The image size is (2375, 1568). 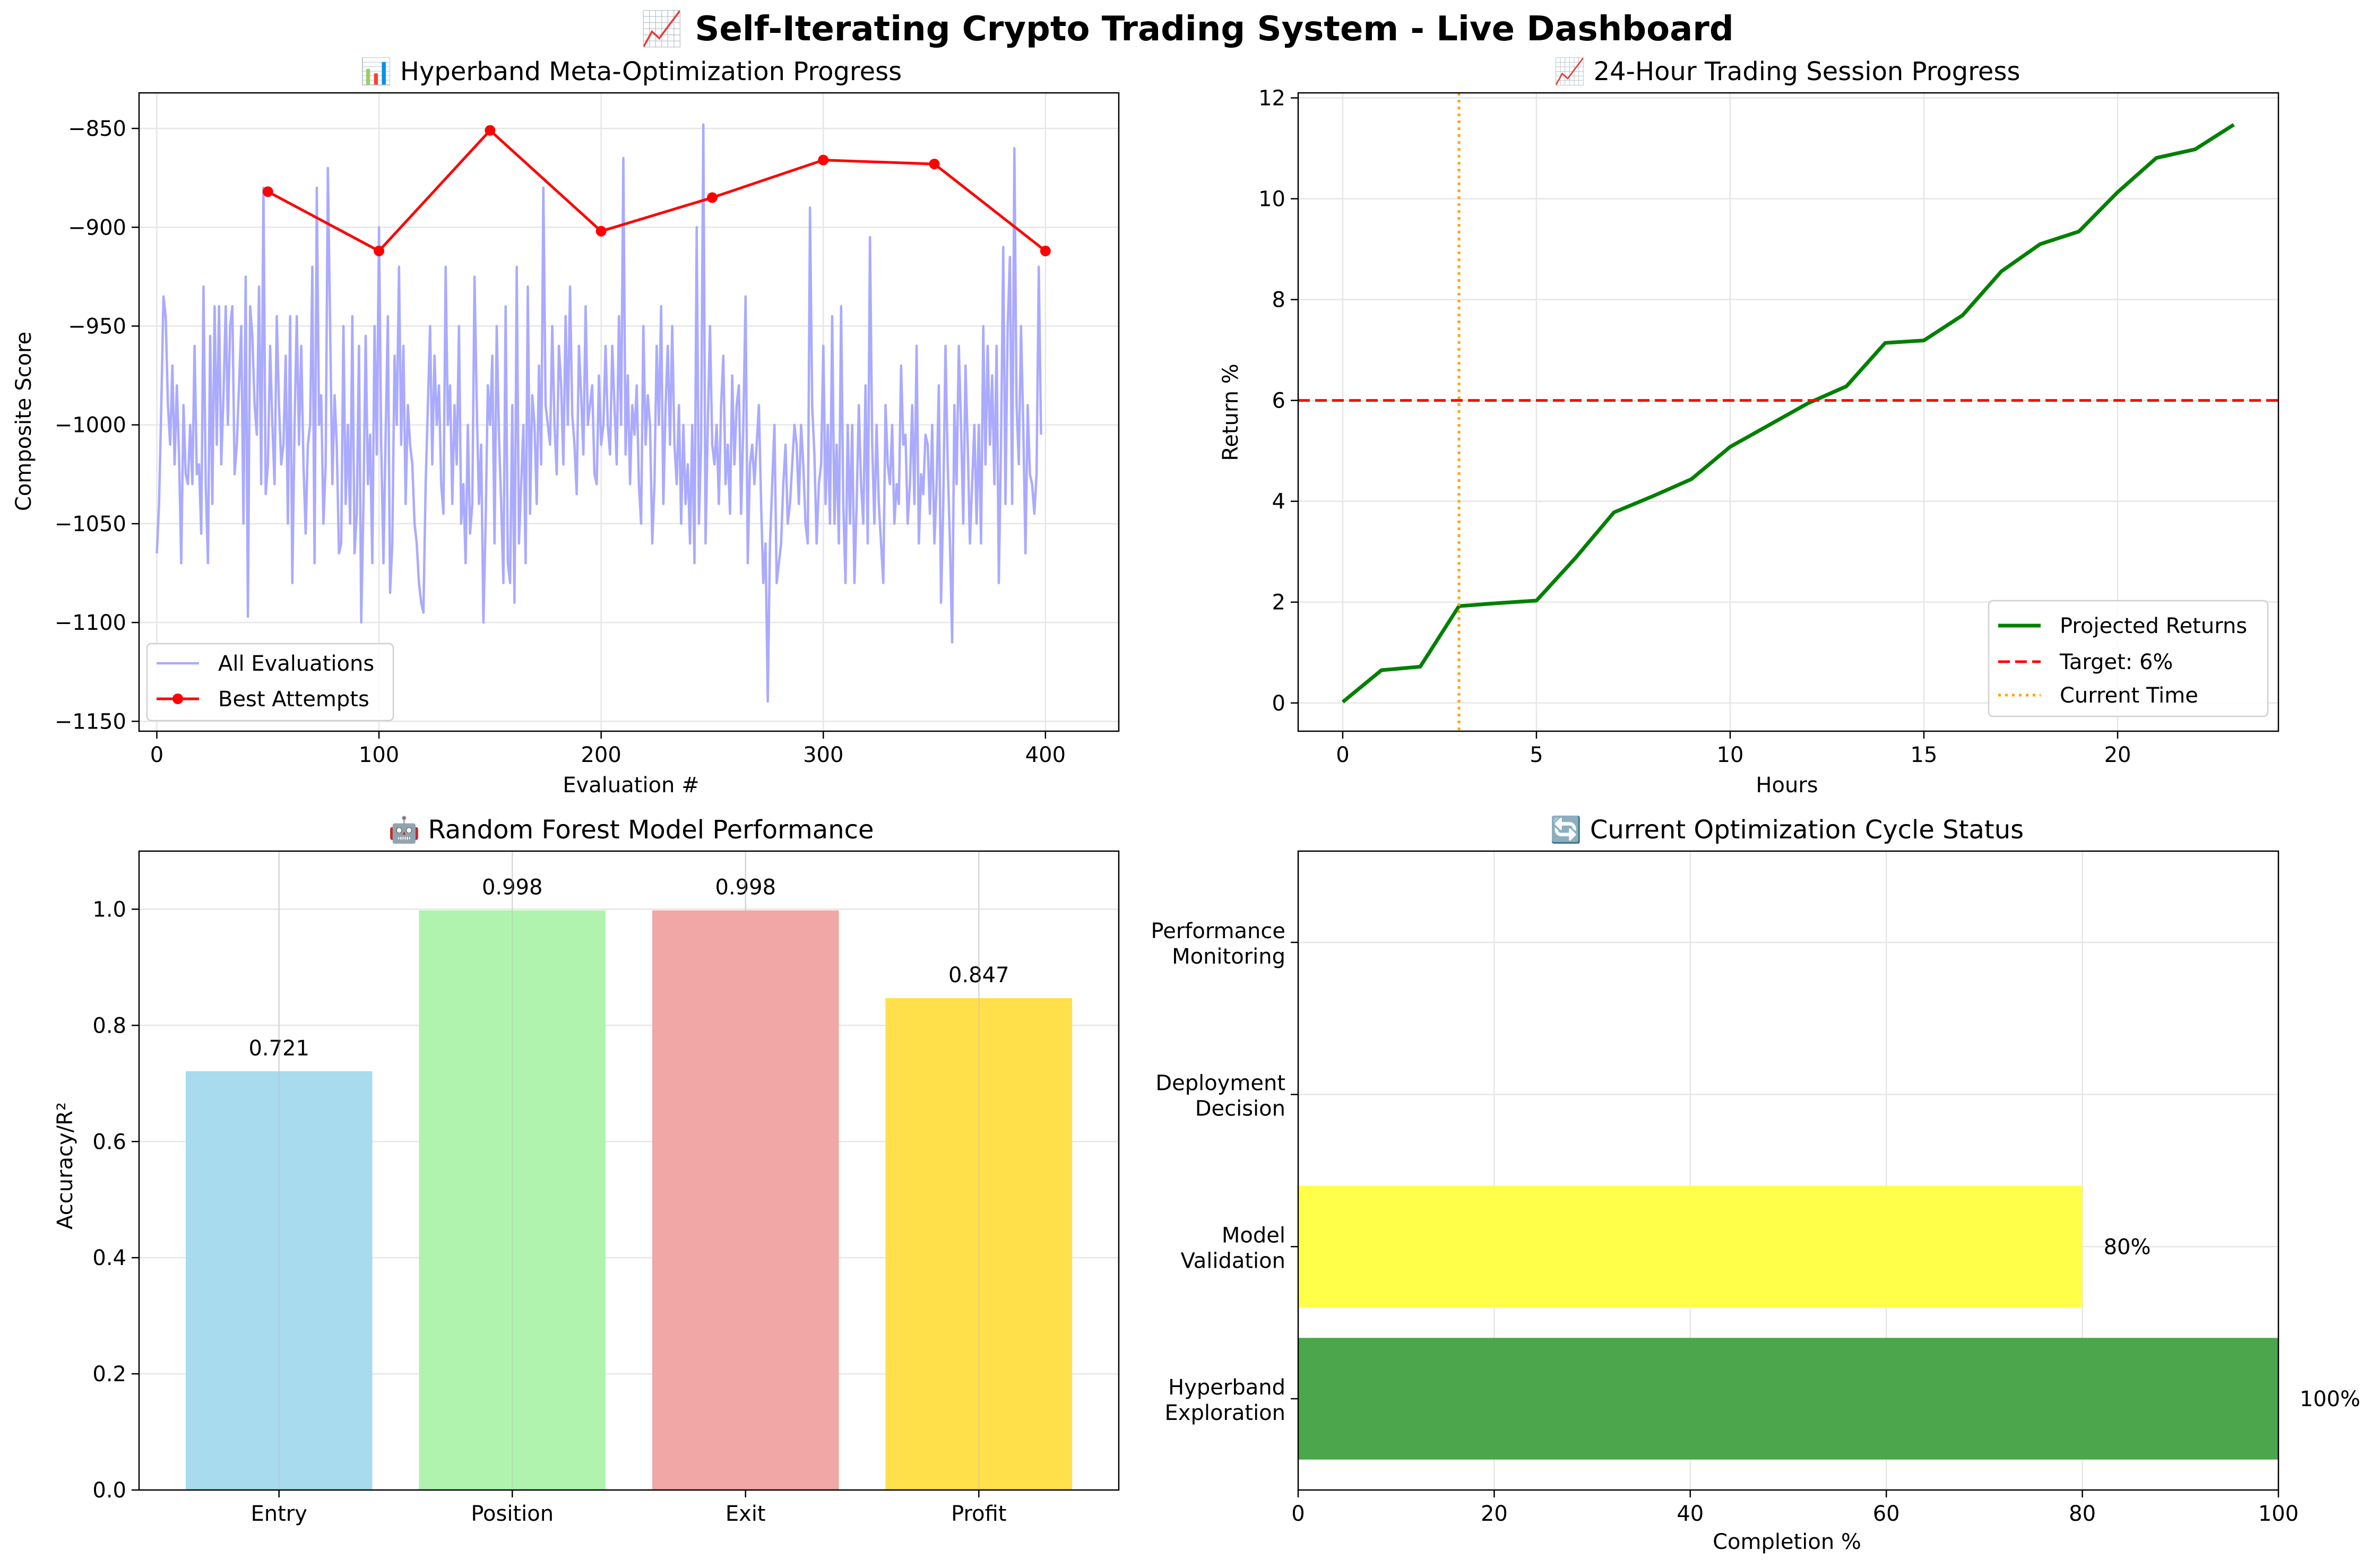 I want to click on x-tick-label: 400, so click(x=1046, y=755).